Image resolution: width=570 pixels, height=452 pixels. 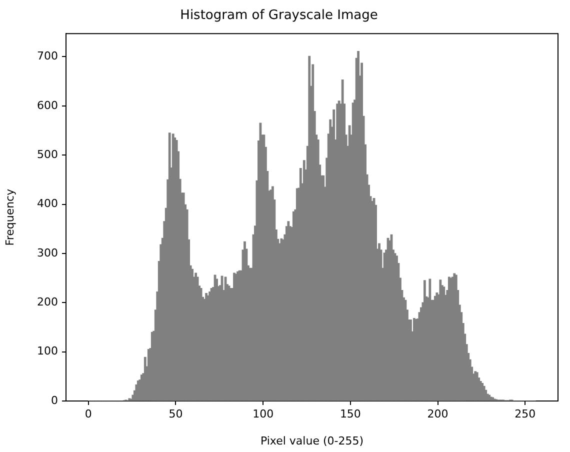 I want to click on x-tick-label: 100, so click(x=263, y=413).